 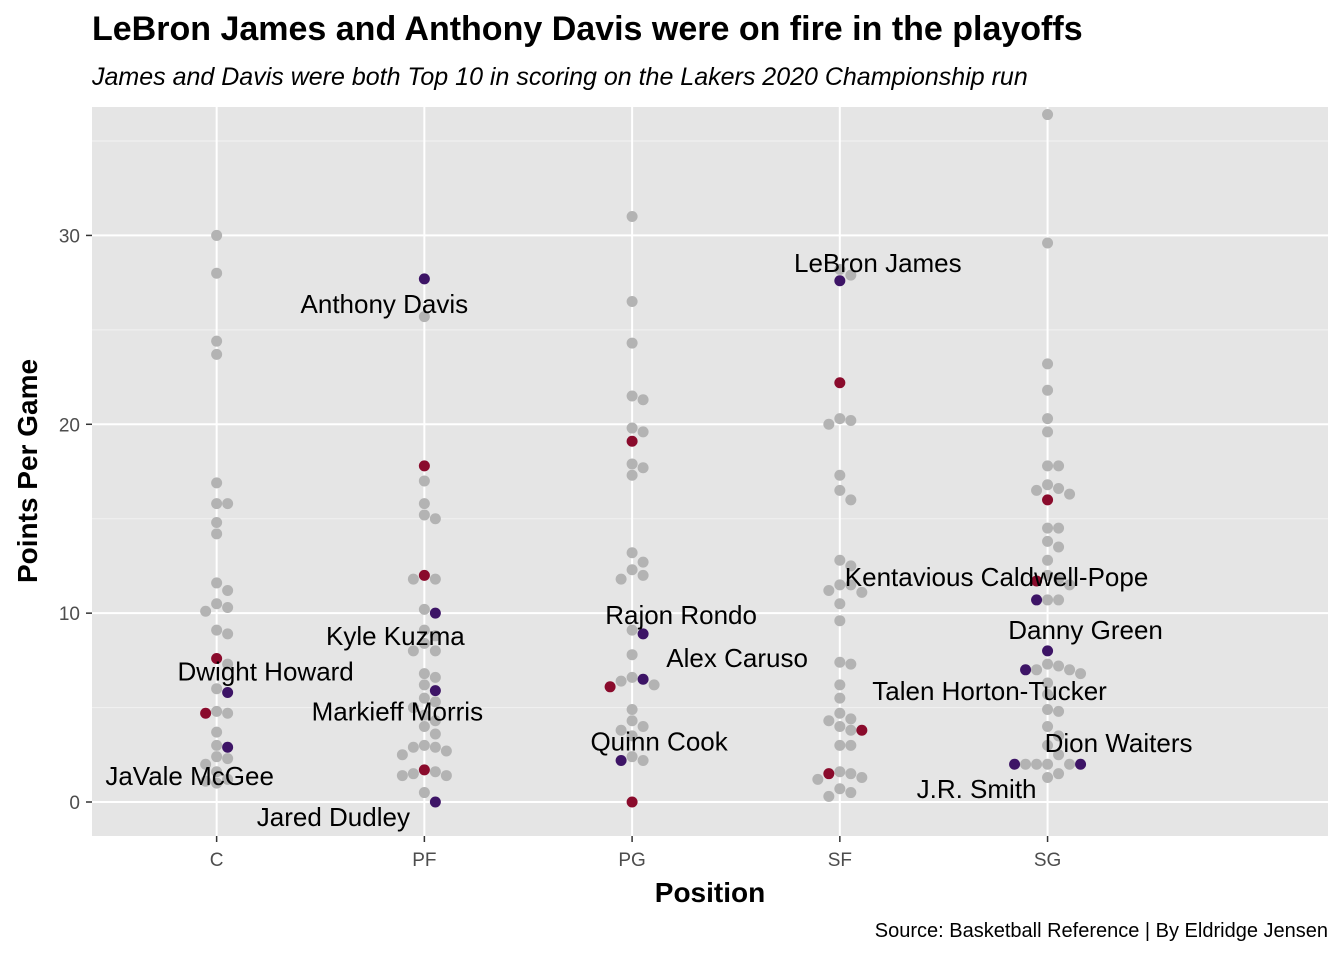 What do you see at coordinates (424, 860) in the screenshot?
I see `x-tick-label: PF` at bounding box center [424, 860].